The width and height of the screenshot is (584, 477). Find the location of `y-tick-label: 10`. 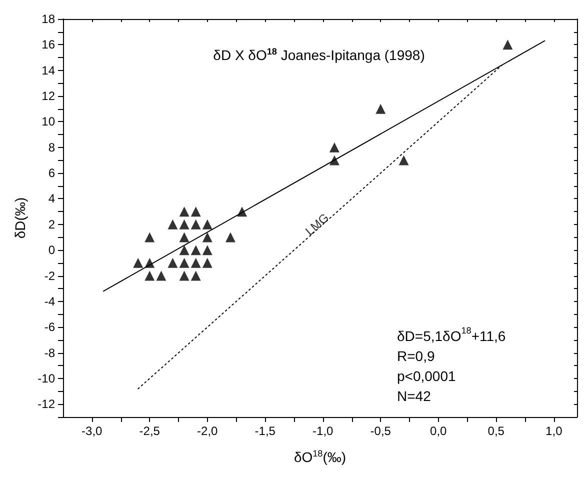

y-tick-label: 10 is located at coordinates (49, 121).